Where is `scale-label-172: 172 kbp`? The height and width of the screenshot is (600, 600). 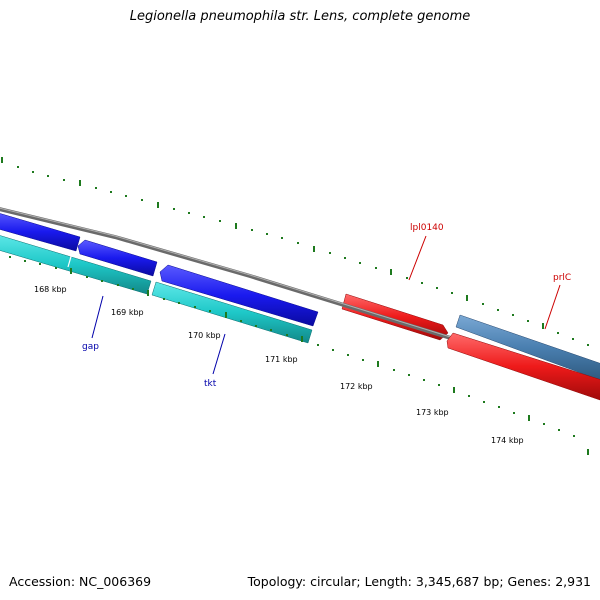 scale-label-172: 172 kbp is located at coordinates (356, 386).